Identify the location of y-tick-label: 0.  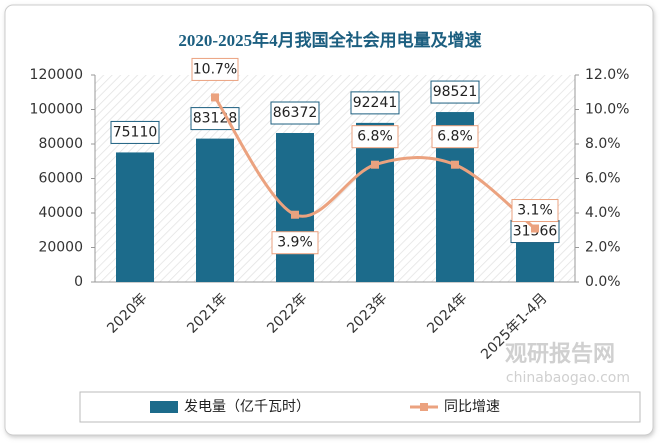
(78, 282).